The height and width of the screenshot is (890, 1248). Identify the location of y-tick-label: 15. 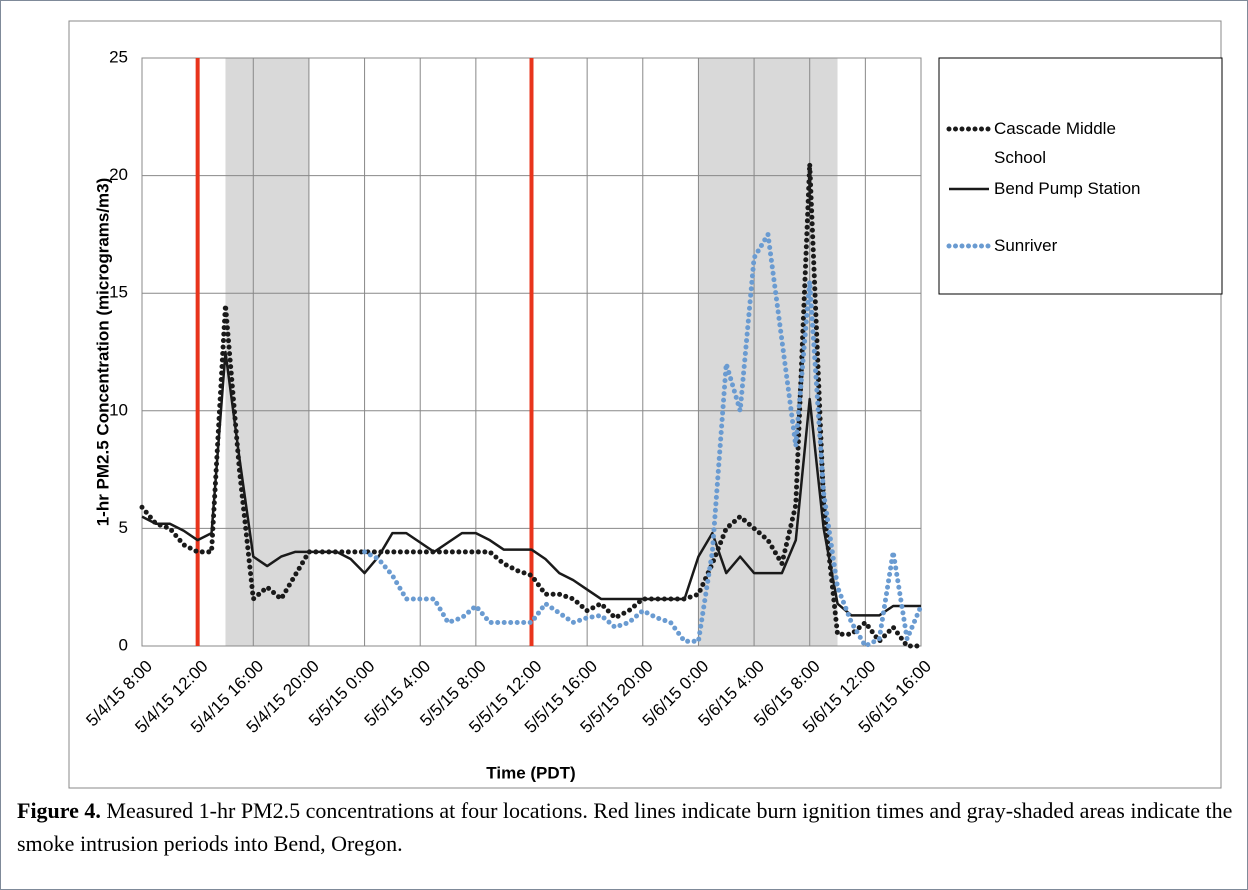
(118, 292).